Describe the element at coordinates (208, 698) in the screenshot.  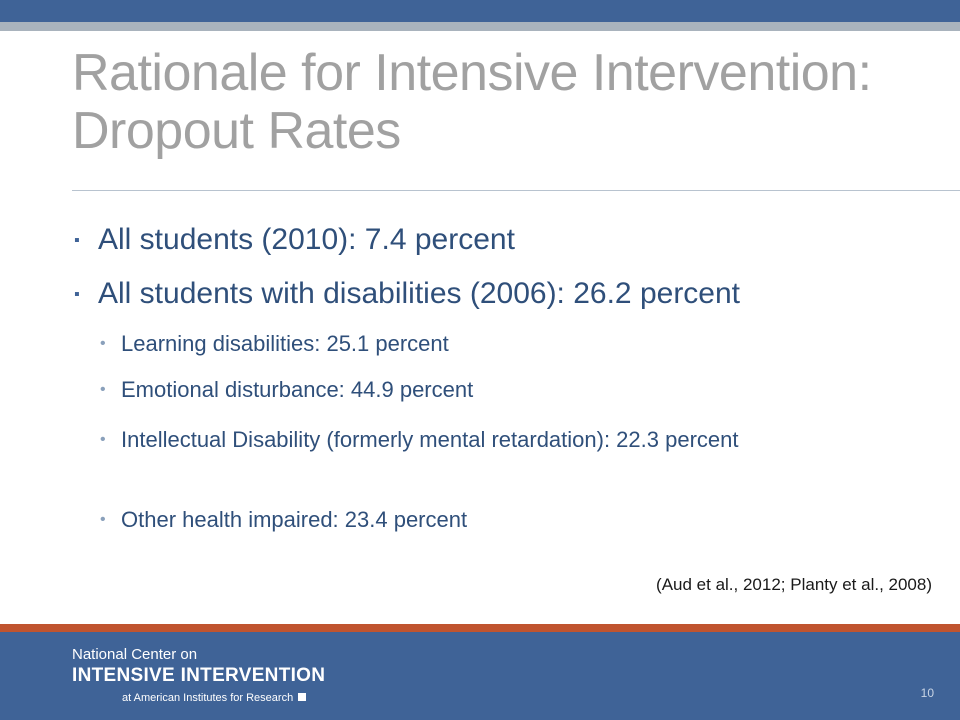
I see `logo-line-3-text: at American Institutes for Research` at that location.